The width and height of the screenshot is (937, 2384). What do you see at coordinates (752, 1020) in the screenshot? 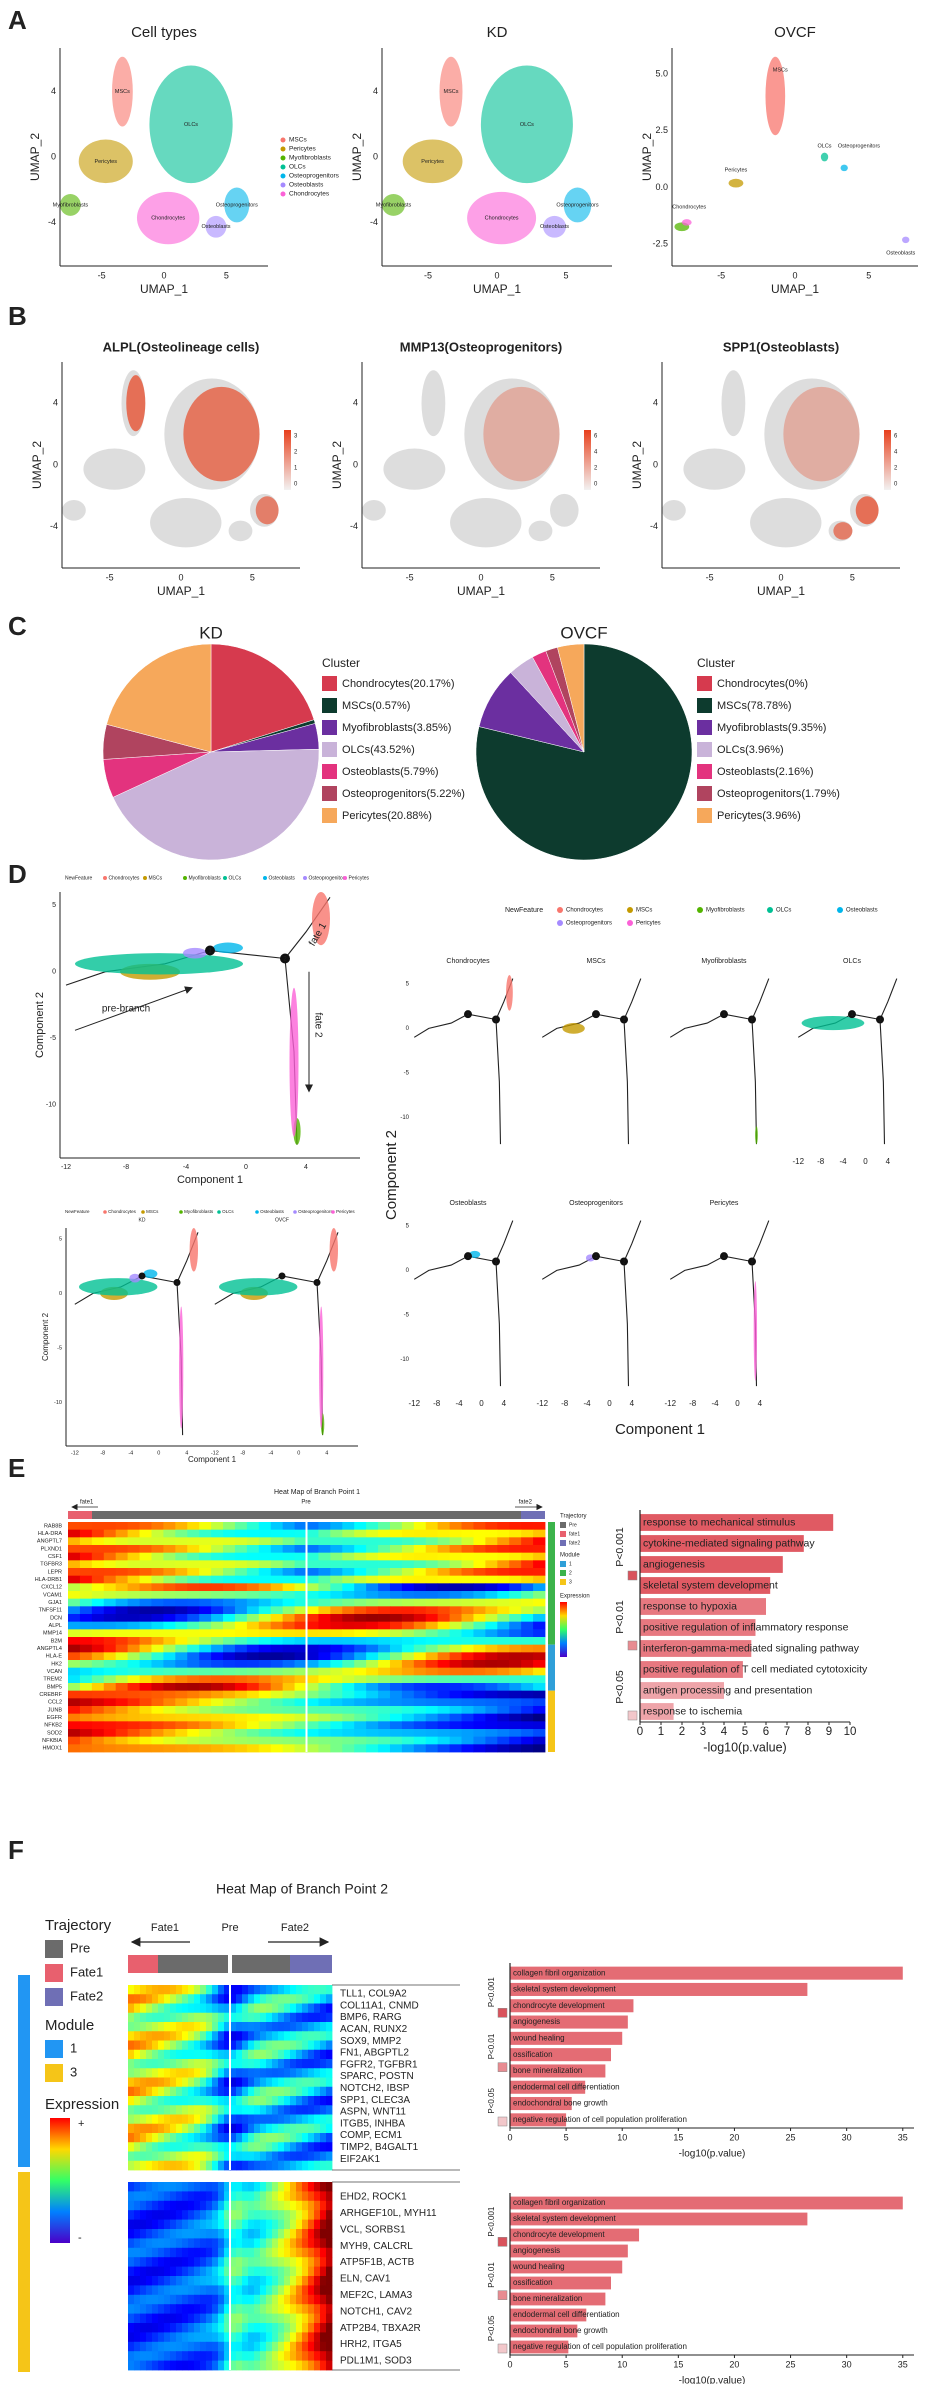
I see `node-label: 2` at bounding box center [752, 1020].